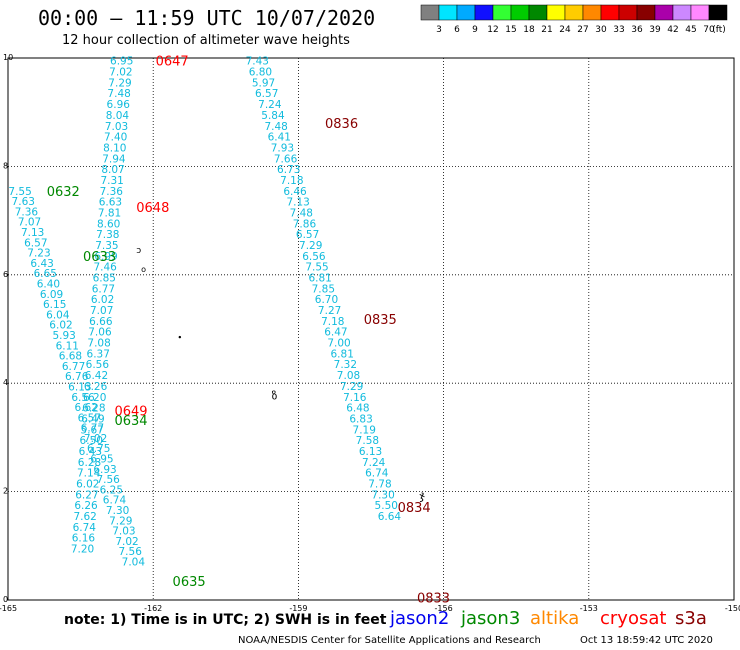 This screenshot has width=740, height=650. I want to click on wave-height-label: 7.62, so click(84, 517).